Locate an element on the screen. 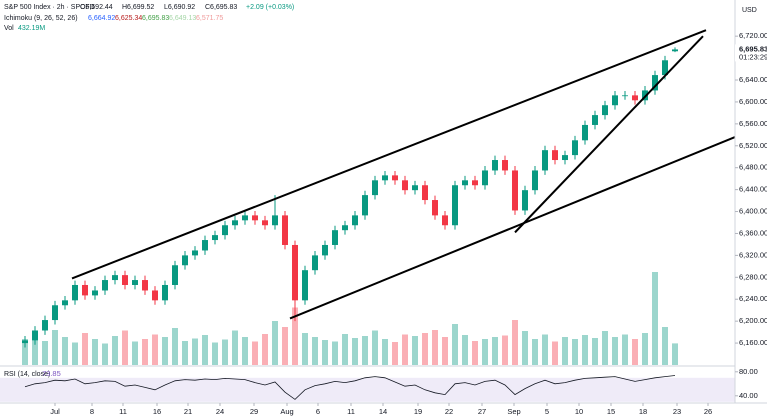  x-tick-label: 16 is located at coordinates (157, 411).